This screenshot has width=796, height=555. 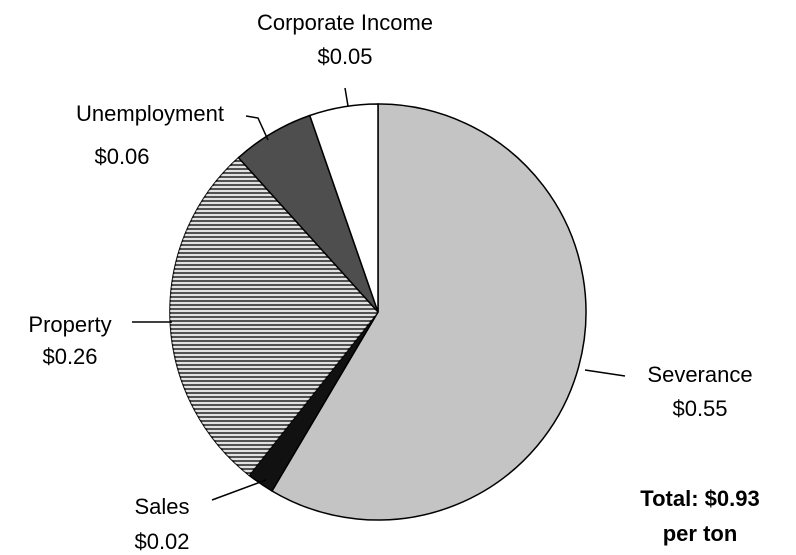 What do you see at coordinates (699, 374) in the screenshot?
I see `slice-label: Severance` at bounding box center [699, 374].